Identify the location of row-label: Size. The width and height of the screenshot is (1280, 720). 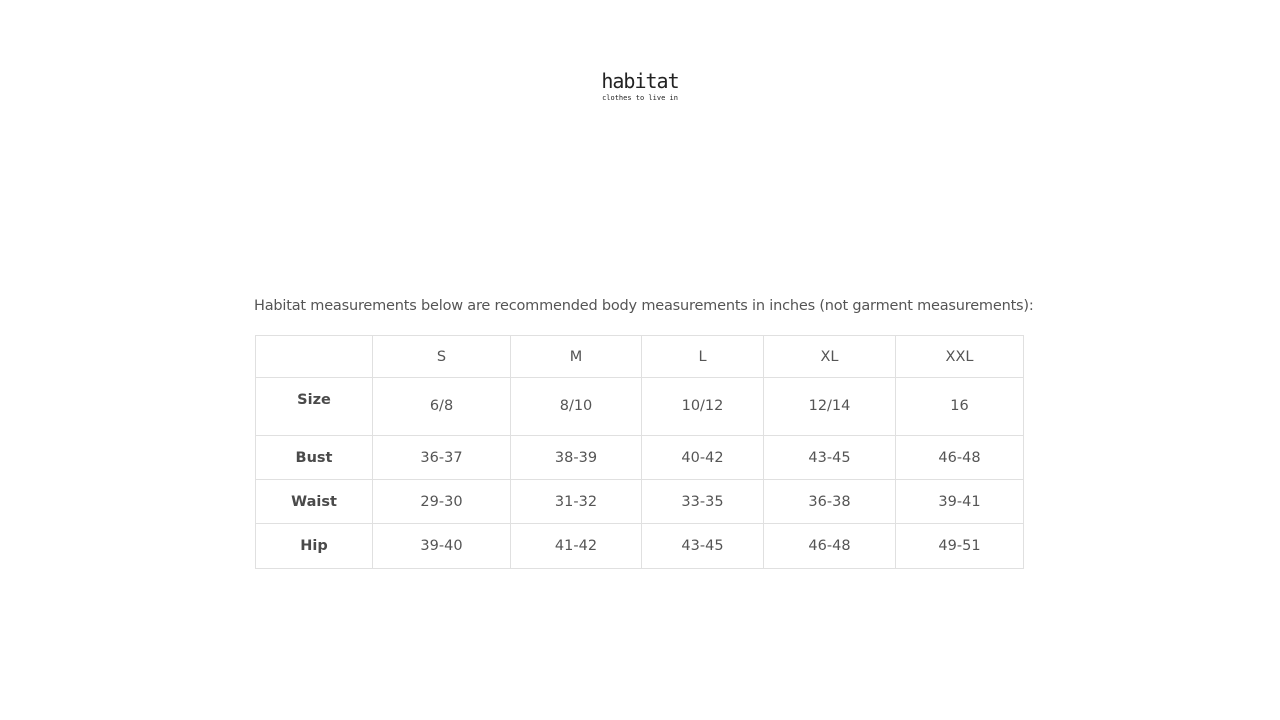
(314, 406).